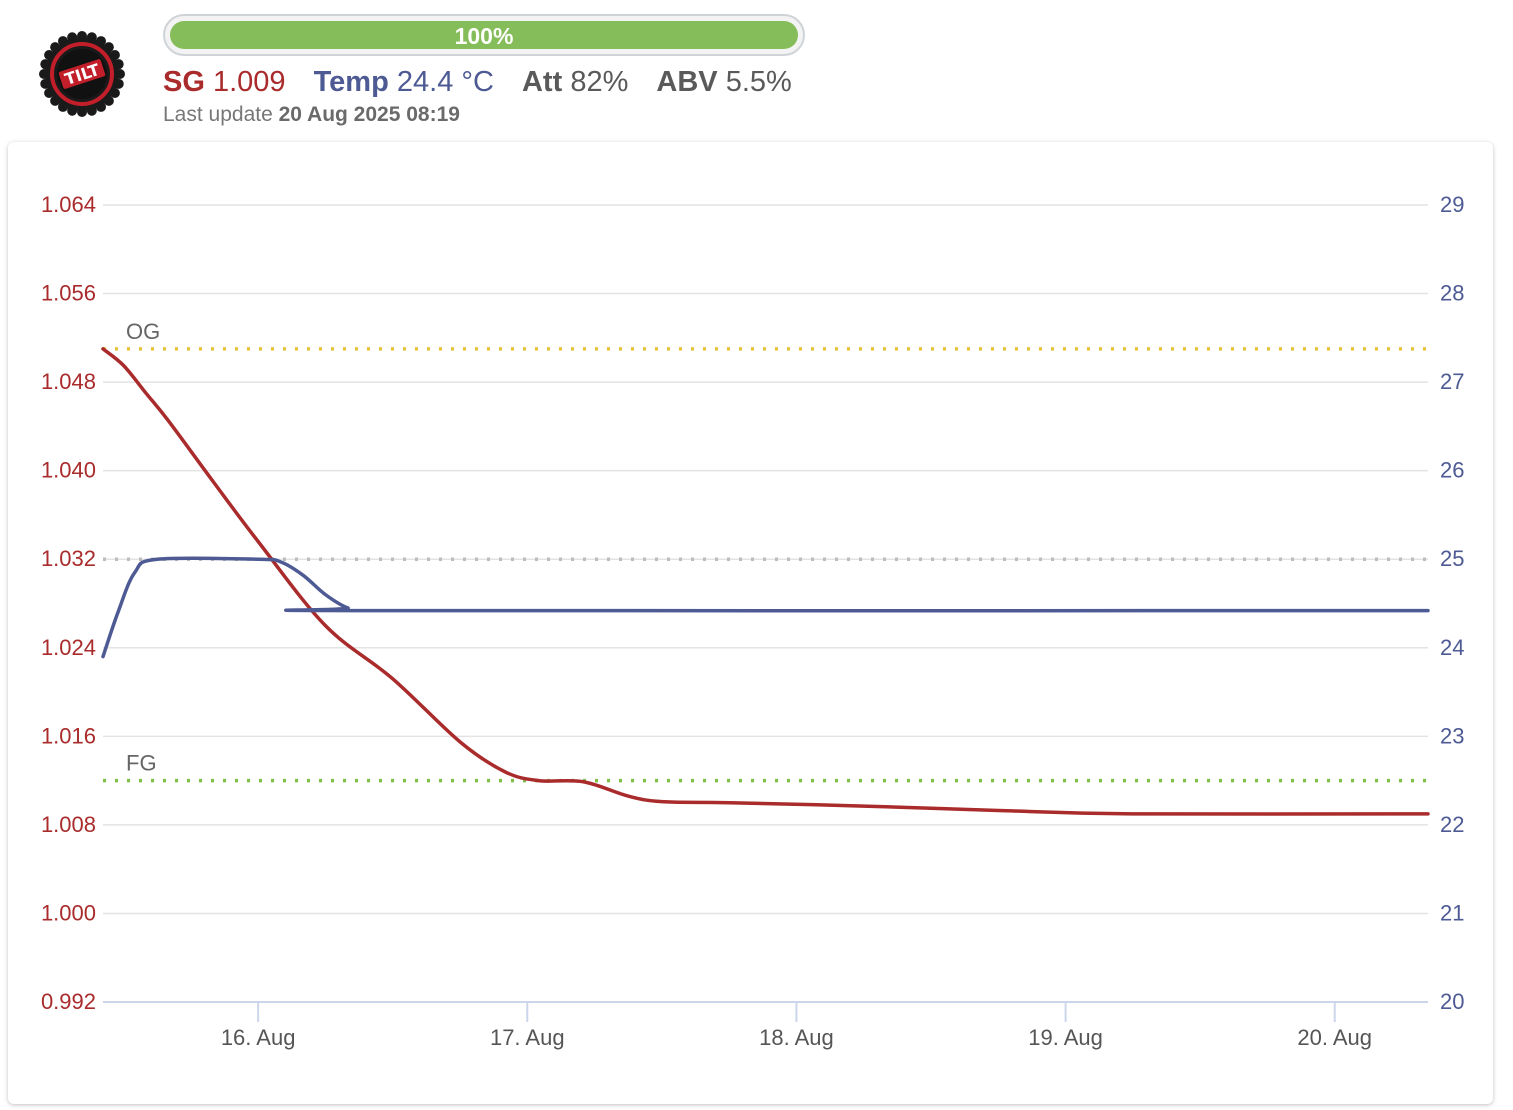 This screenshot has width=1513, height=1110. I want to click on progress-bar: 100%, so click(484, 35).